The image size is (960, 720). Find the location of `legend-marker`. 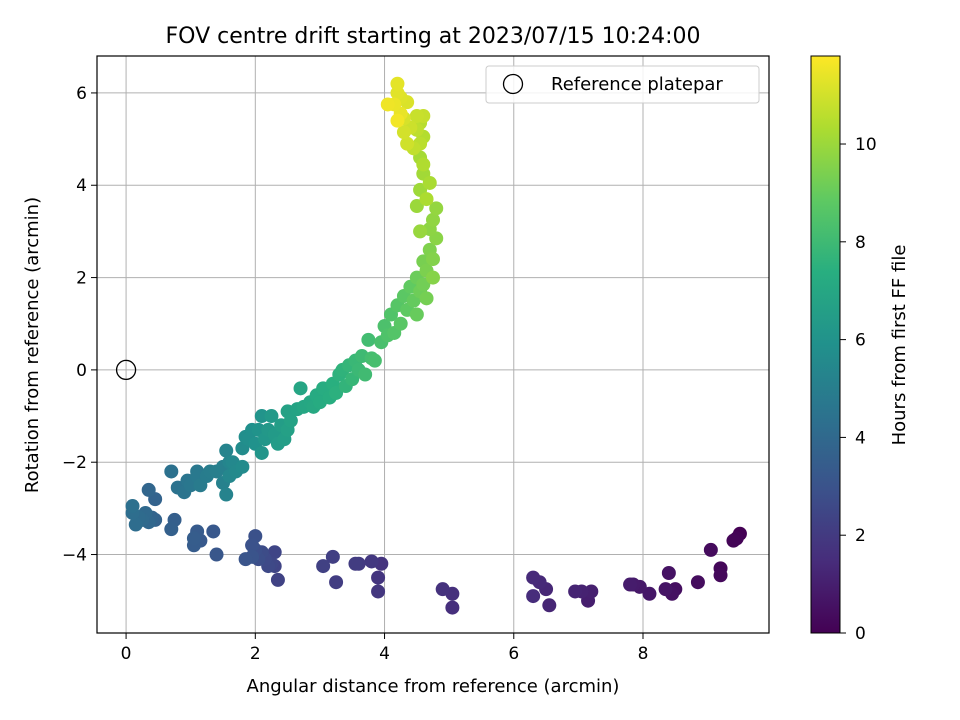

legend-marker is located at coordinates (513, 84).